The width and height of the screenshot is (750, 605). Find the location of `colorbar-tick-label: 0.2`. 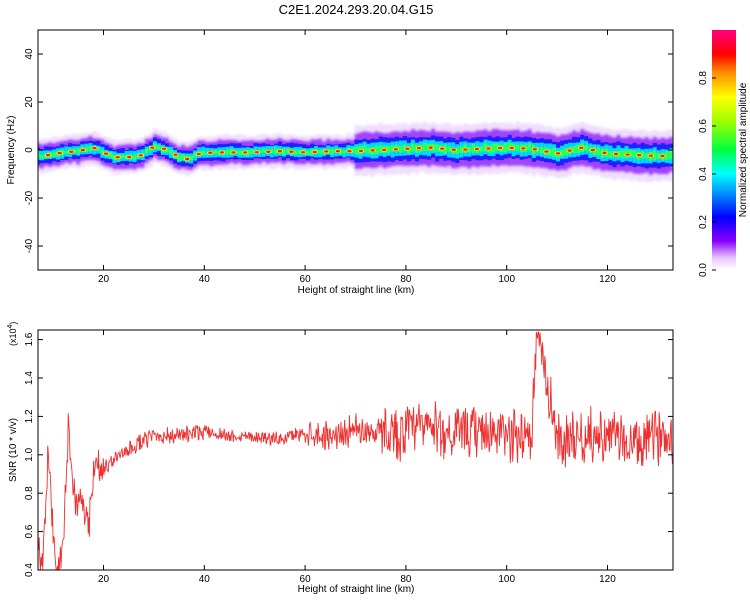

colorbar-tick-label: 0.2 is located at coordinates (703, 222).